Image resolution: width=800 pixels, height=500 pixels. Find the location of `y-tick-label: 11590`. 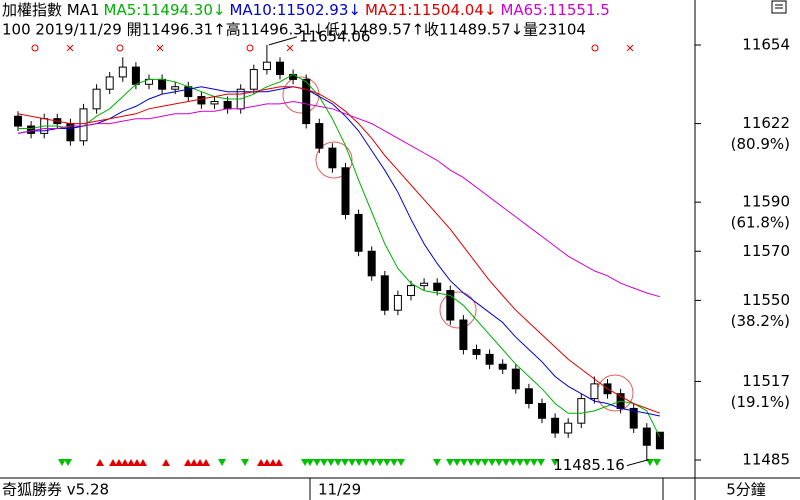

y-tick-label: 11590 is located at coordinates (766, 202).